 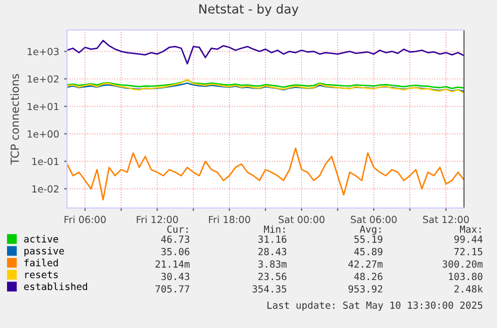 I want to click on y-axis-title: TCP connections, so click(x=14, y=119).